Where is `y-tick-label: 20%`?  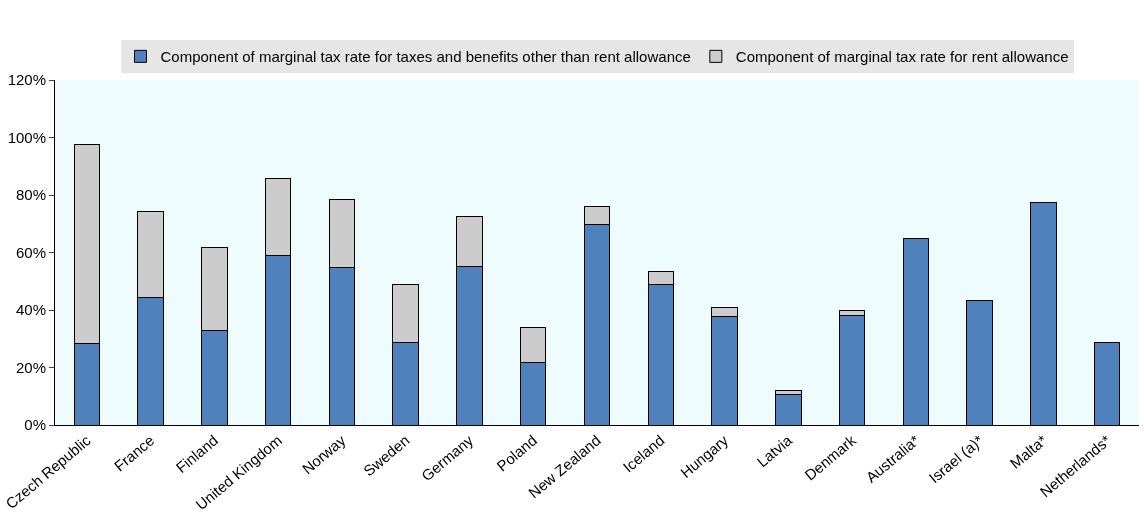 y-tick-label: 20% is located at coordinates (30, 367).